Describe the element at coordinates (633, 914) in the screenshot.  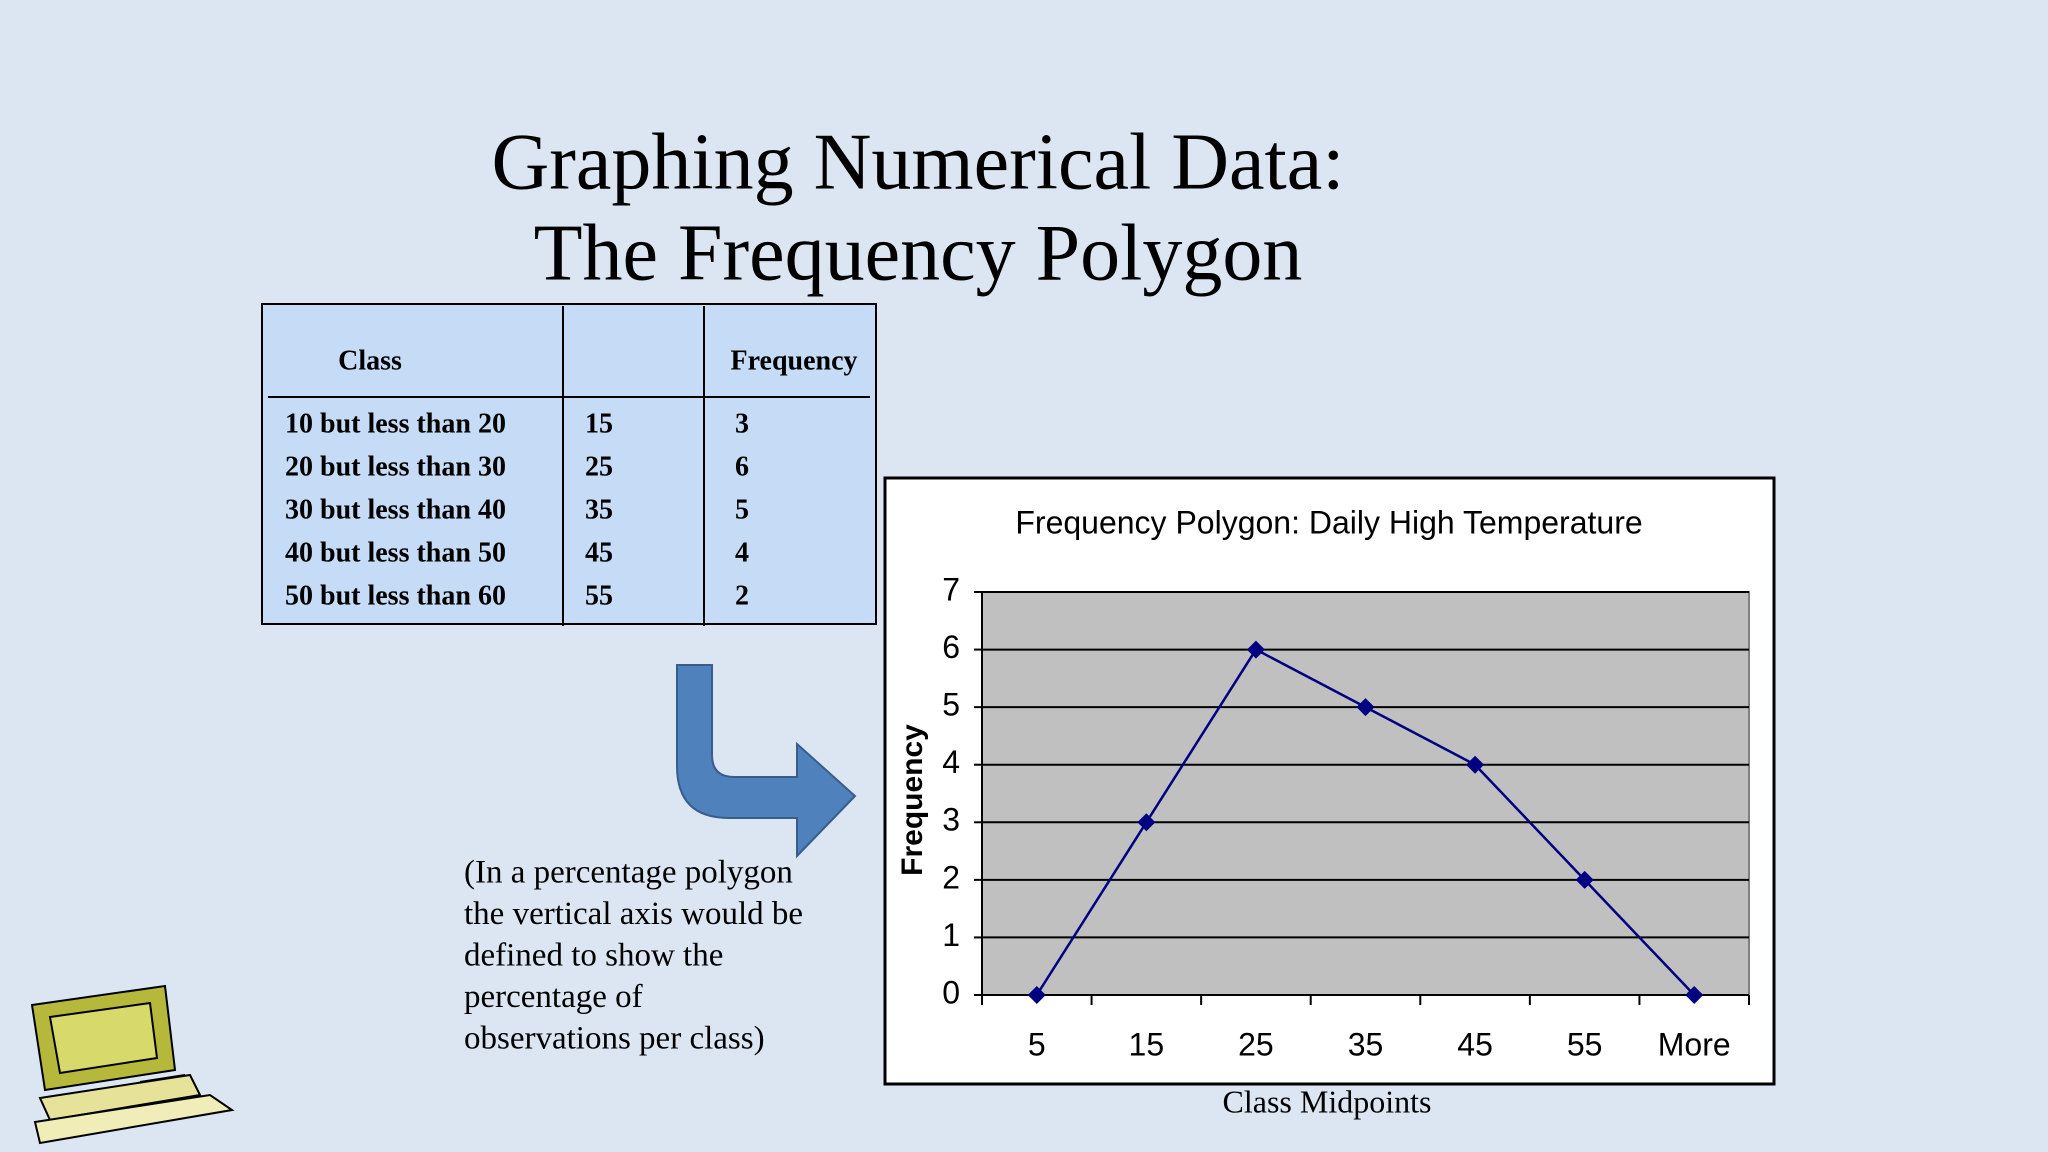
I see `note-line: the vertical axis would be` at that location.